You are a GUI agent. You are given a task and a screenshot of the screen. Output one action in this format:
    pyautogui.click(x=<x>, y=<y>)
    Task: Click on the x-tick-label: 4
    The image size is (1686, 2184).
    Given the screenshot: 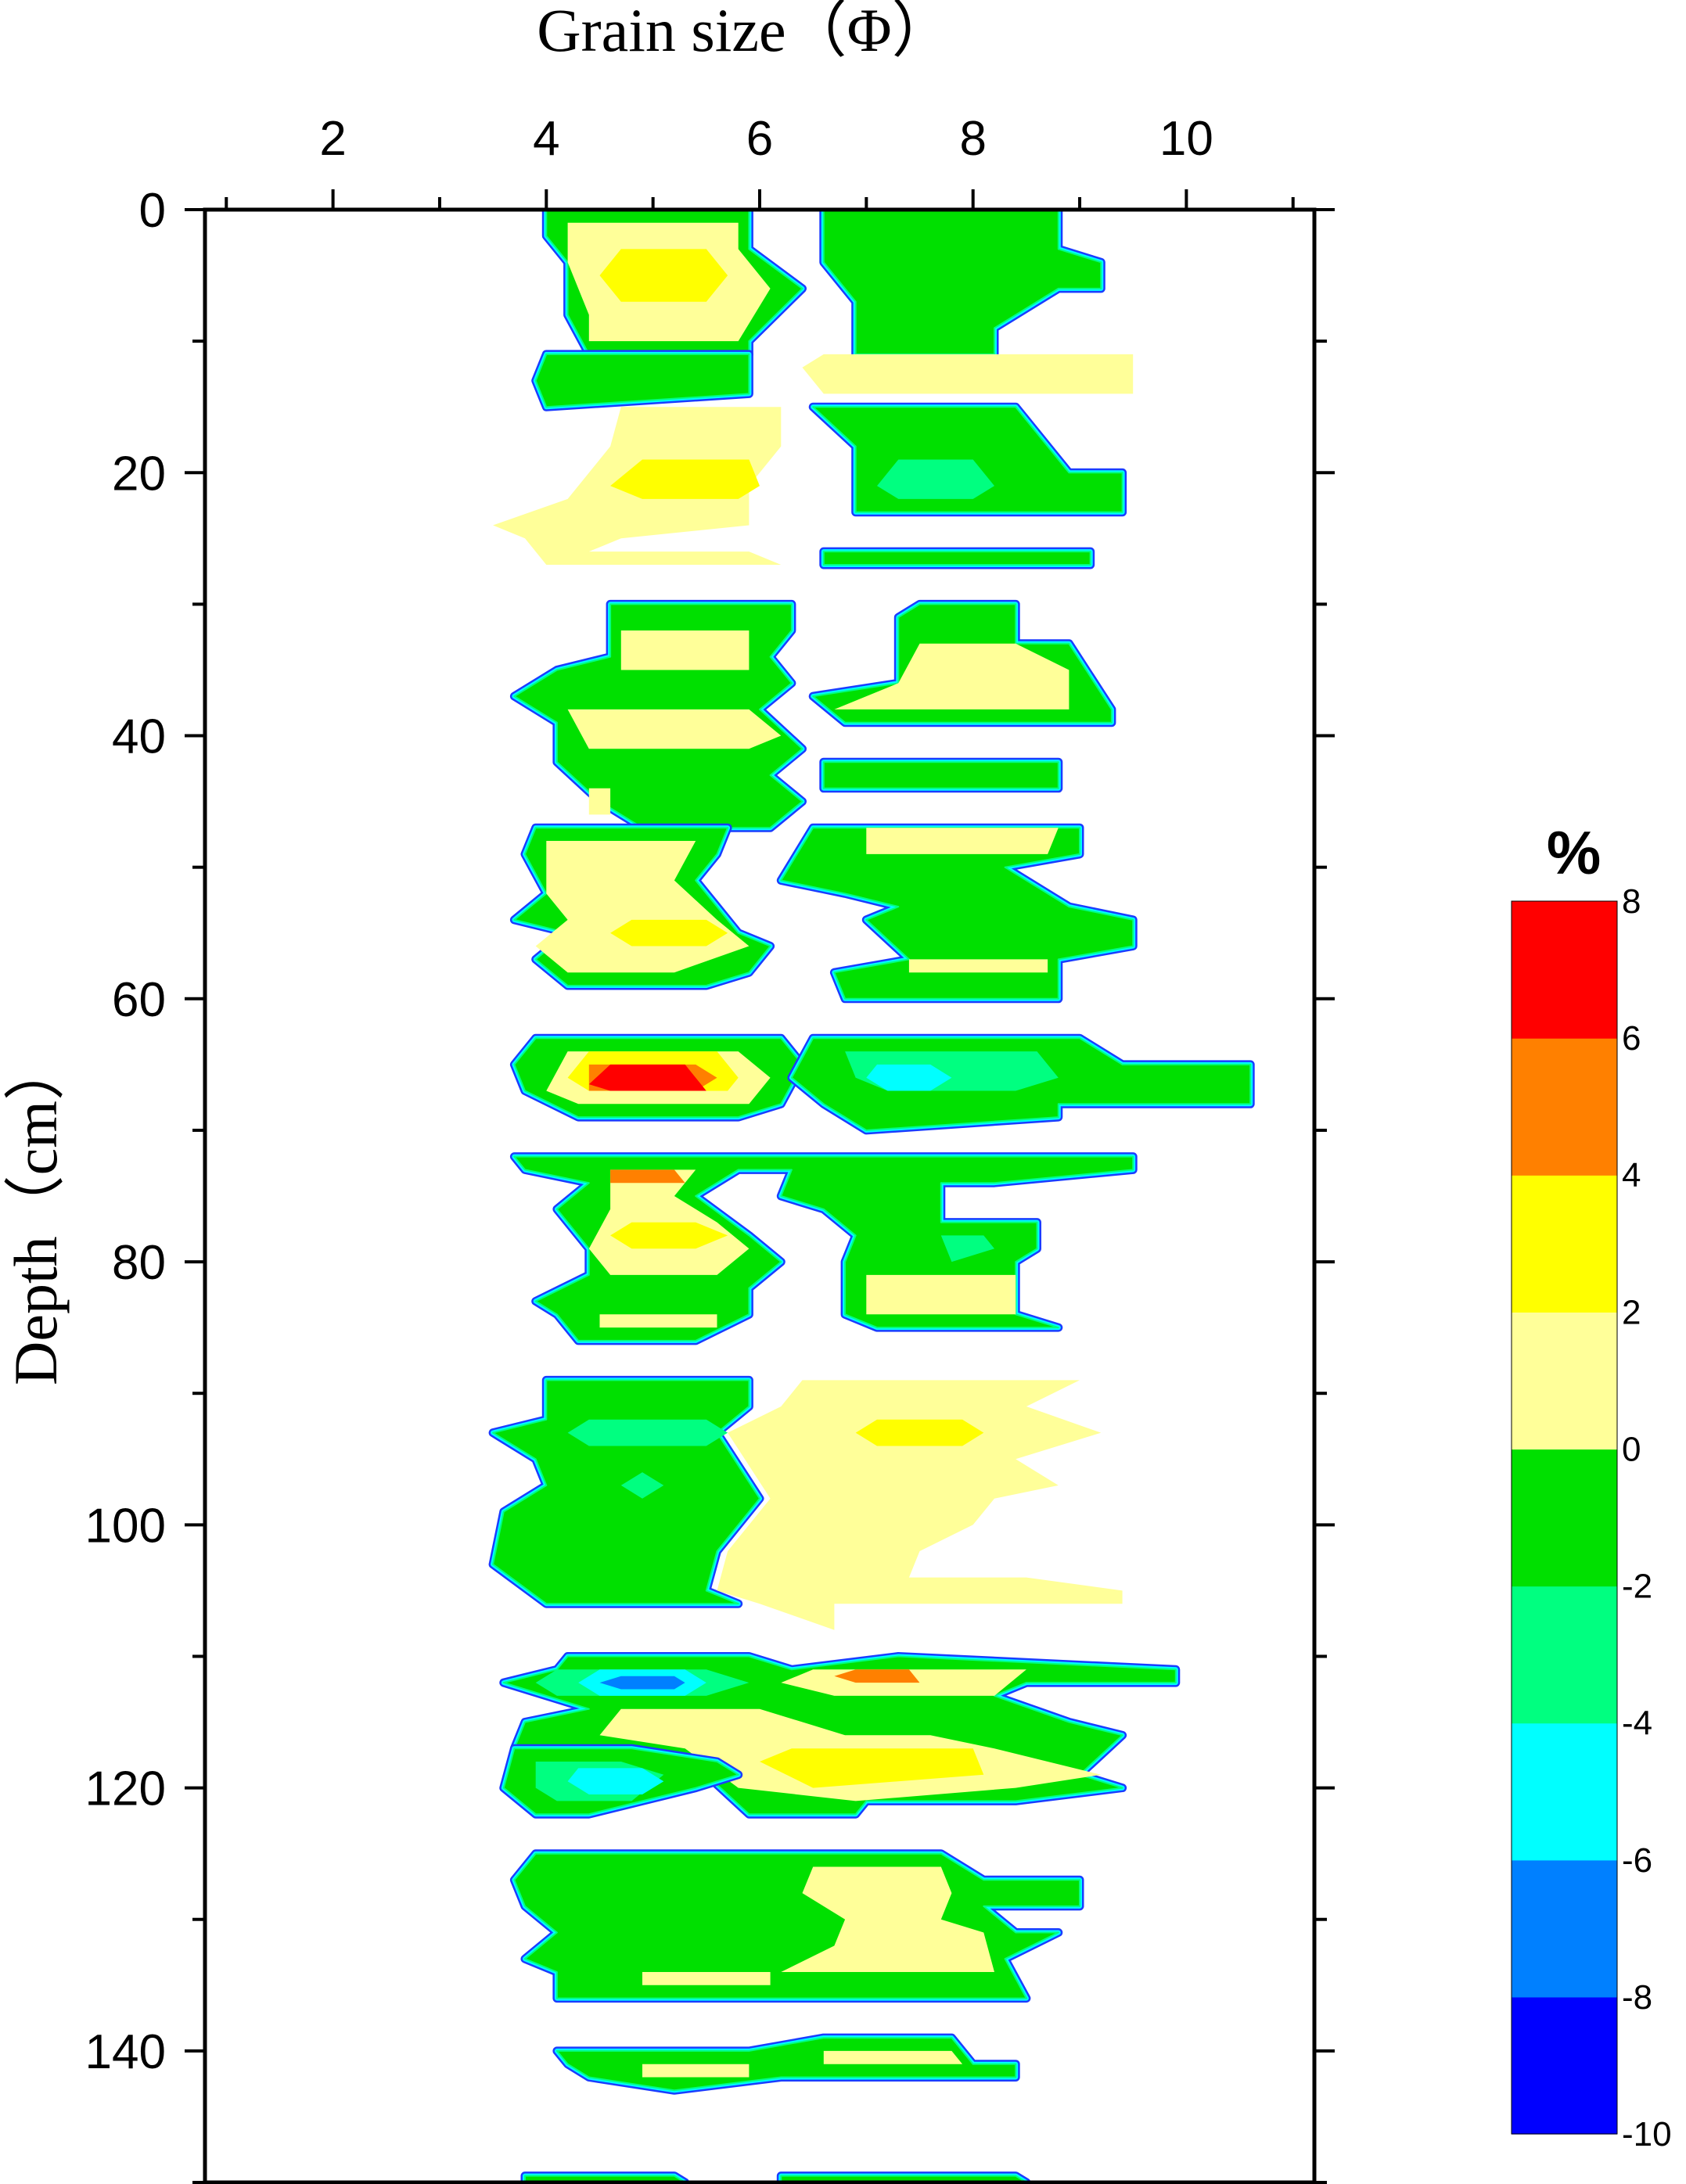 What is the action you would take?
    pyautogui.click(x=546, y=139)
    